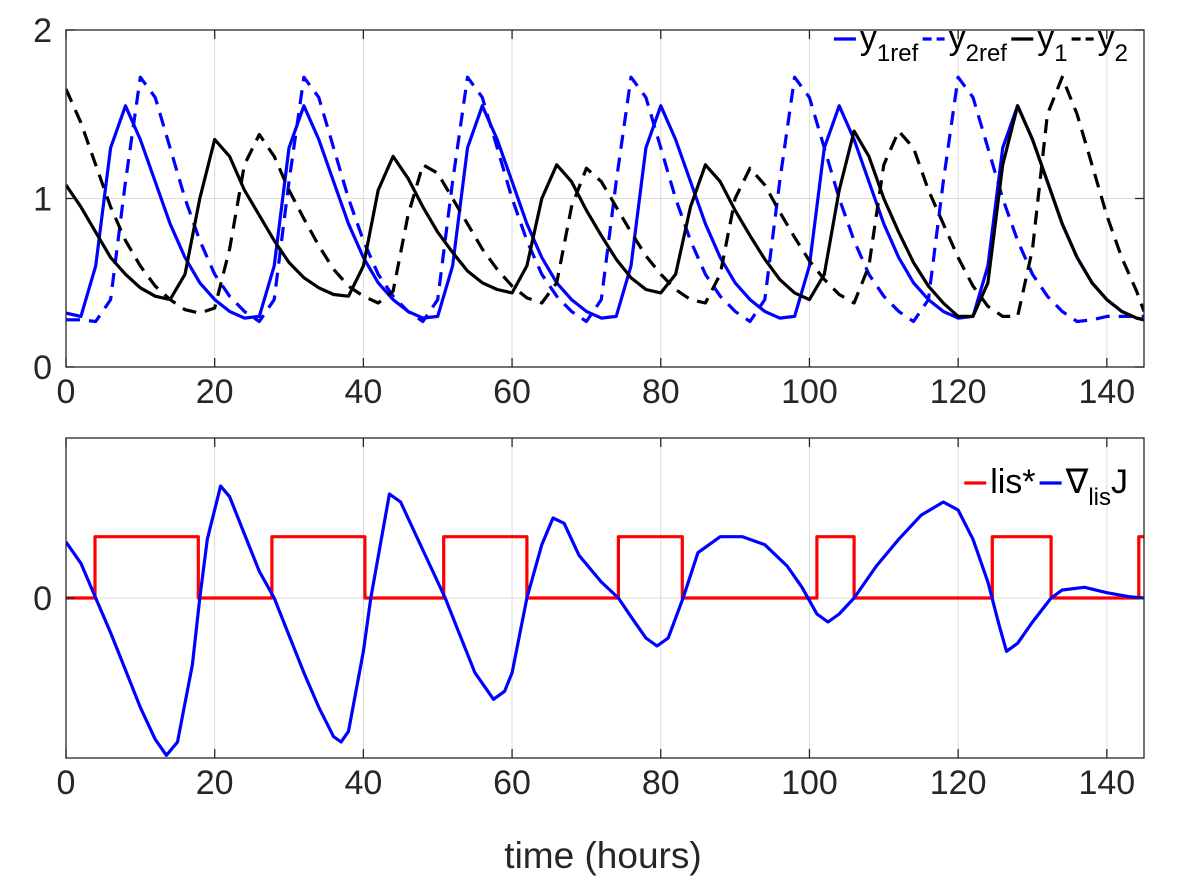  Describe the element at coordinates (1012, 482) in the screenshot. I see `legend-label: lis*` at that location.